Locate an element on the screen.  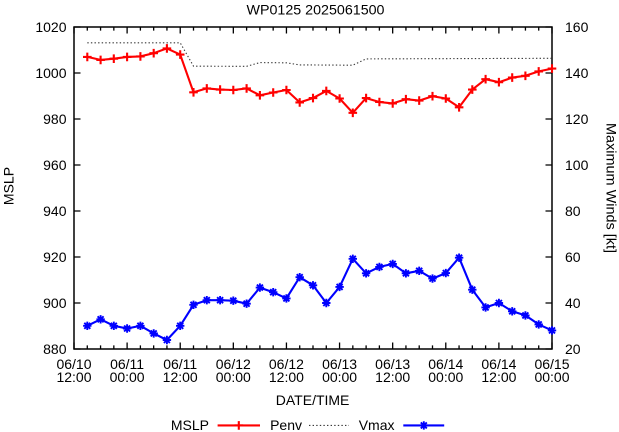
svg-text: 880 is located at coordinates (55, 349).